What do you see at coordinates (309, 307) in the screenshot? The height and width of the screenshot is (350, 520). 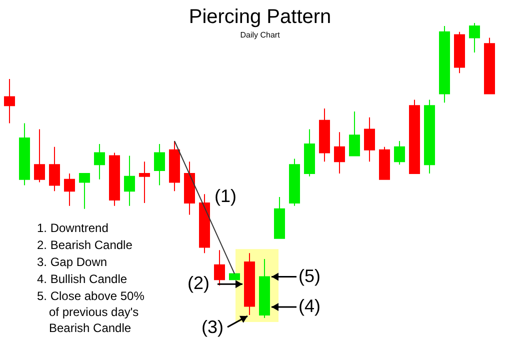 I see `annotation: (4)` at bounding box center [309, 307].